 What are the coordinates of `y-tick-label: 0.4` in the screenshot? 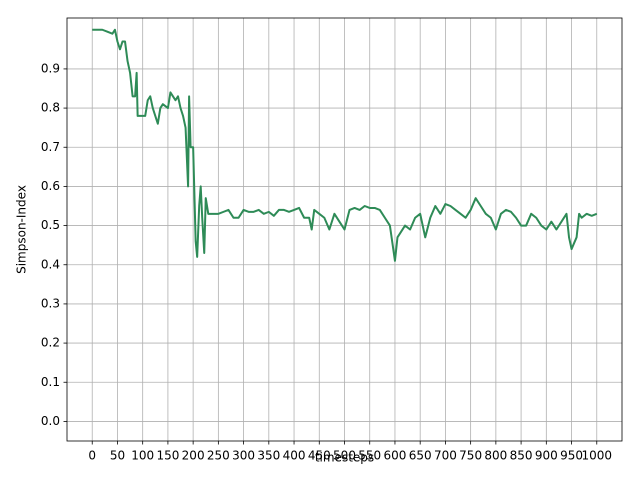 It's located at (50, 264).